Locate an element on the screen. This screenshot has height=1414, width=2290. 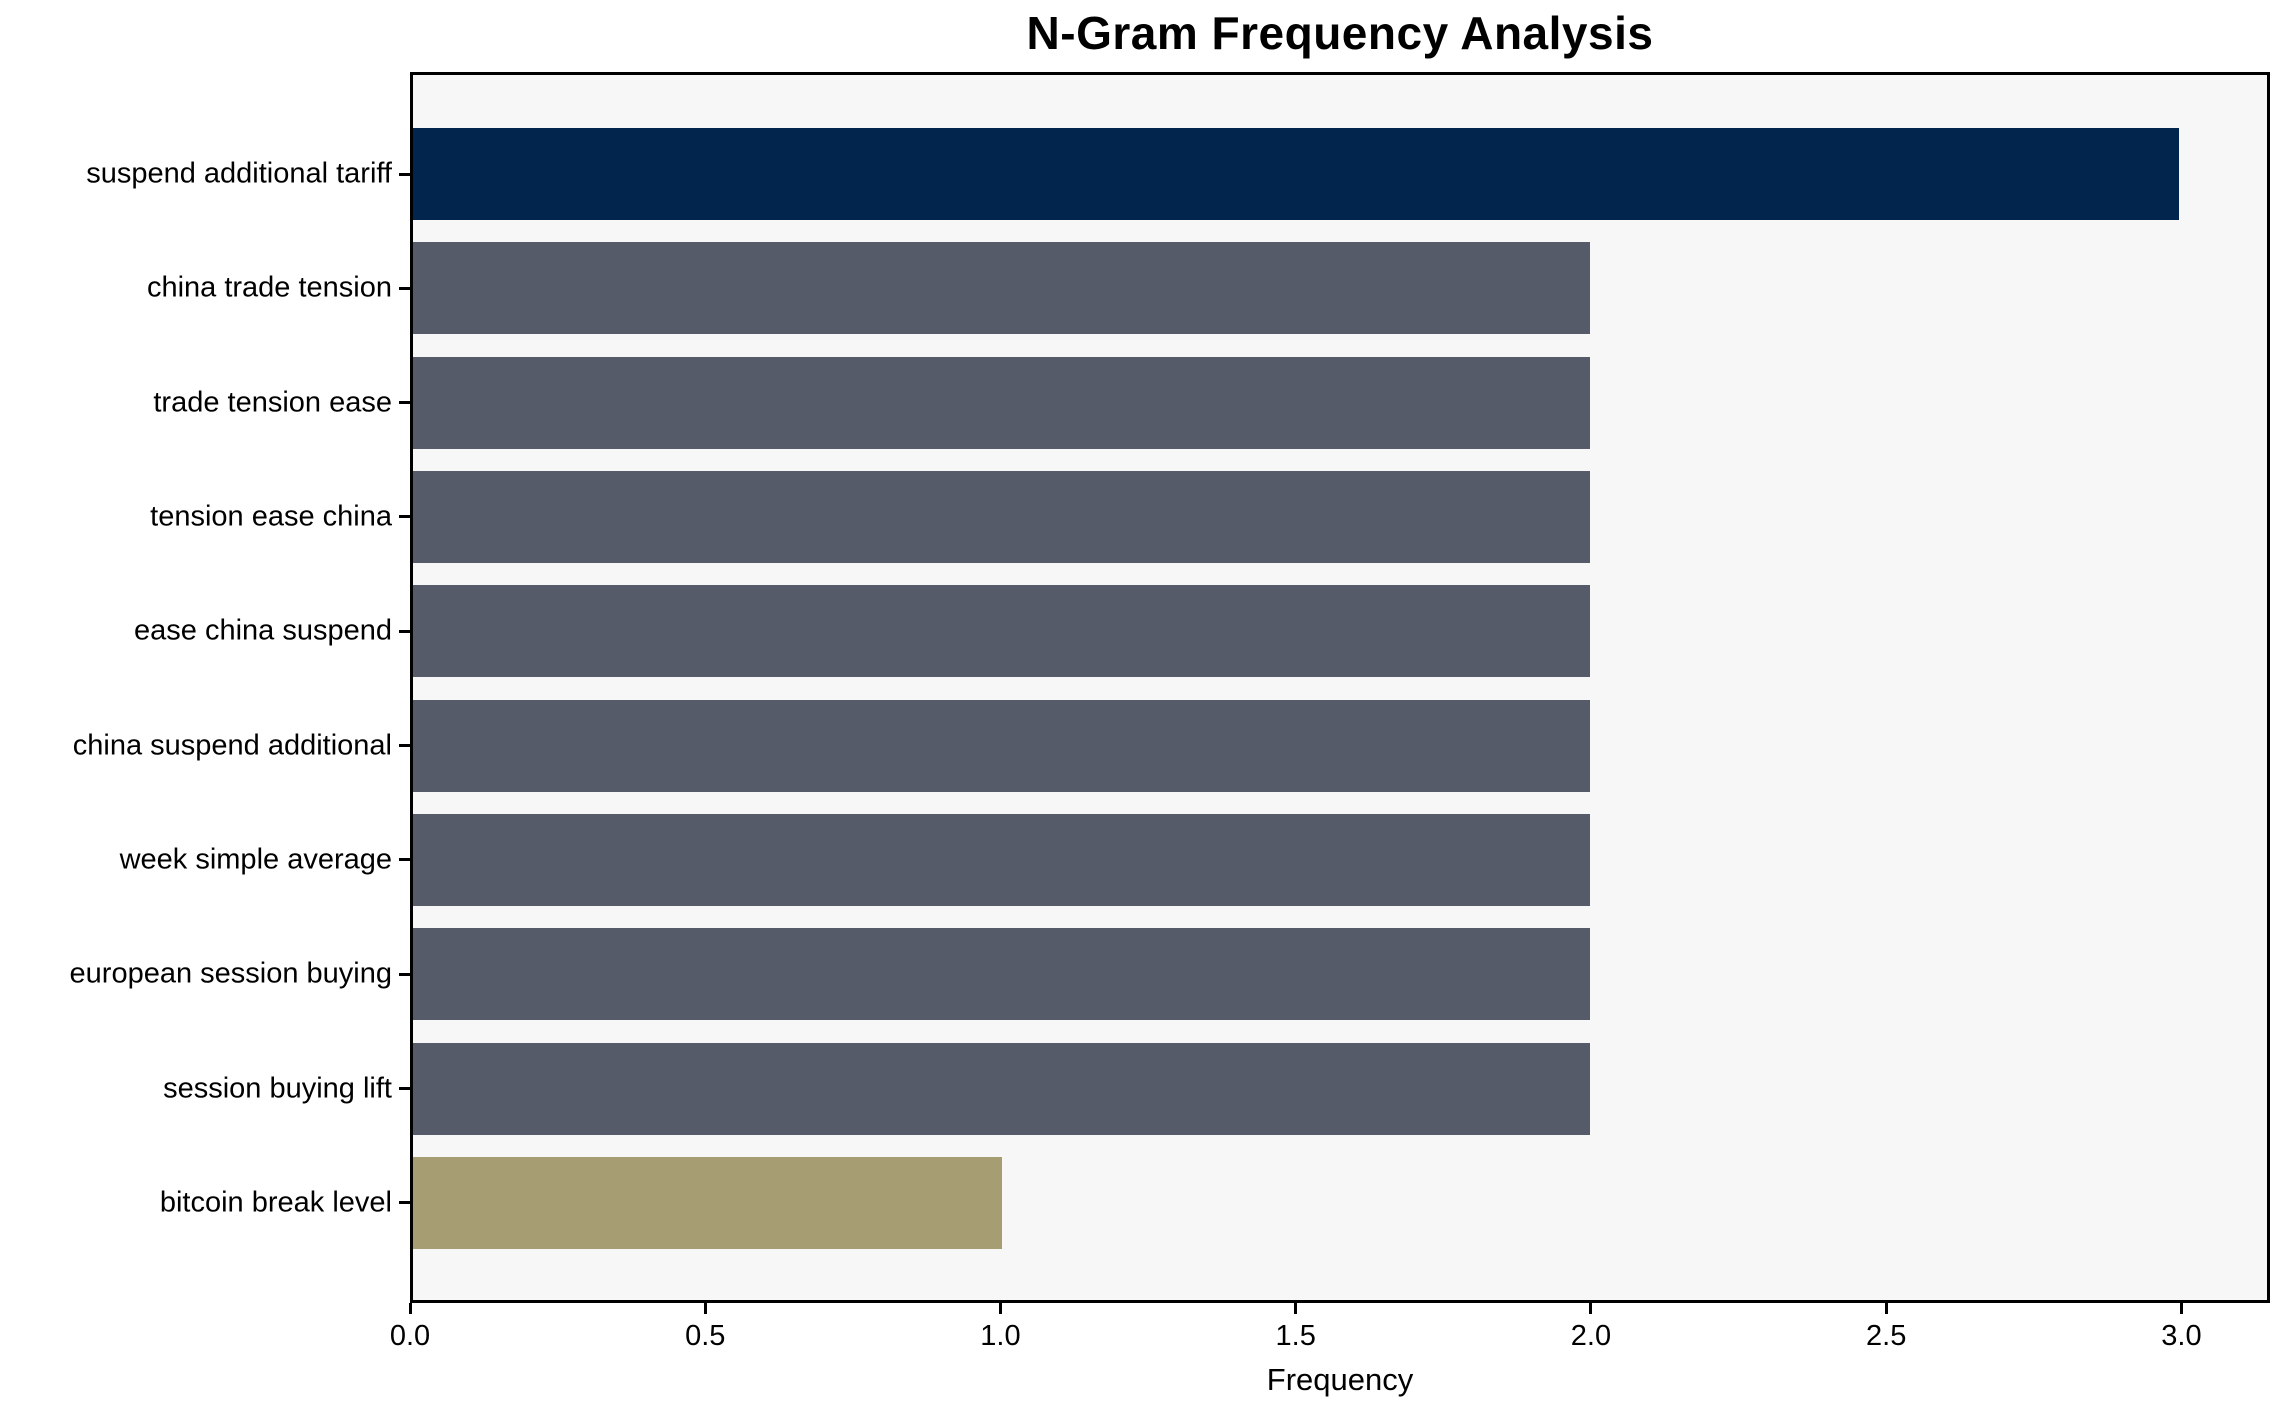
y-tick-label: china suspend additional is located at coordinates (232, 745).